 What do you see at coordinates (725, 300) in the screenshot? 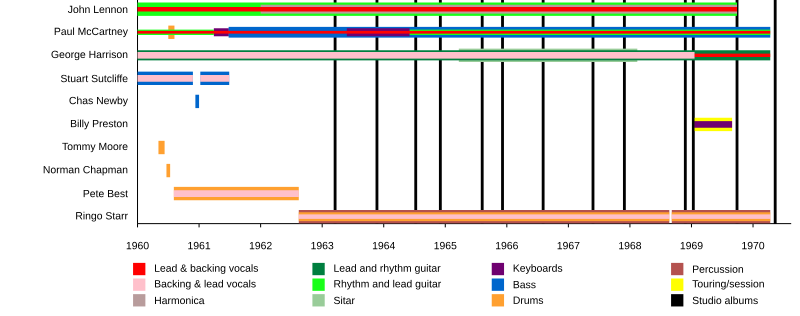
I see `legend-label: Studio albums` at bounding box center [725, 300].